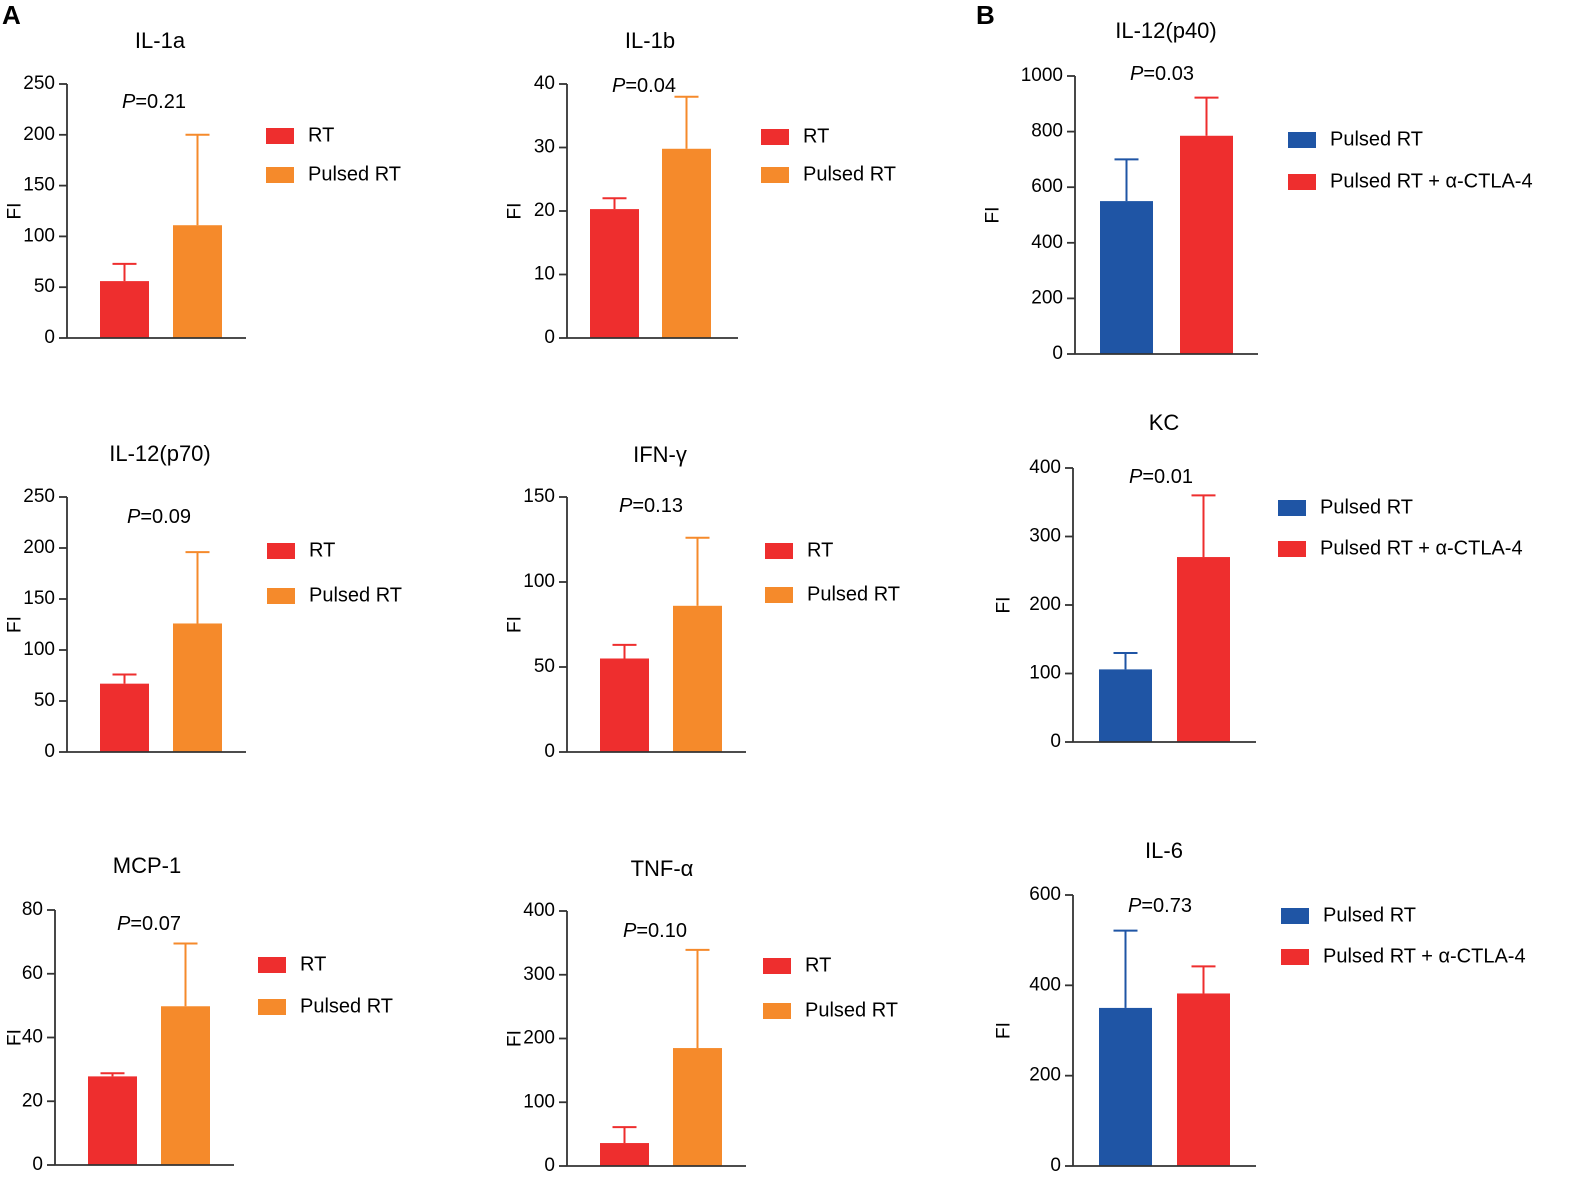  I want to click on p-value: =0.07, so click(155, 924).